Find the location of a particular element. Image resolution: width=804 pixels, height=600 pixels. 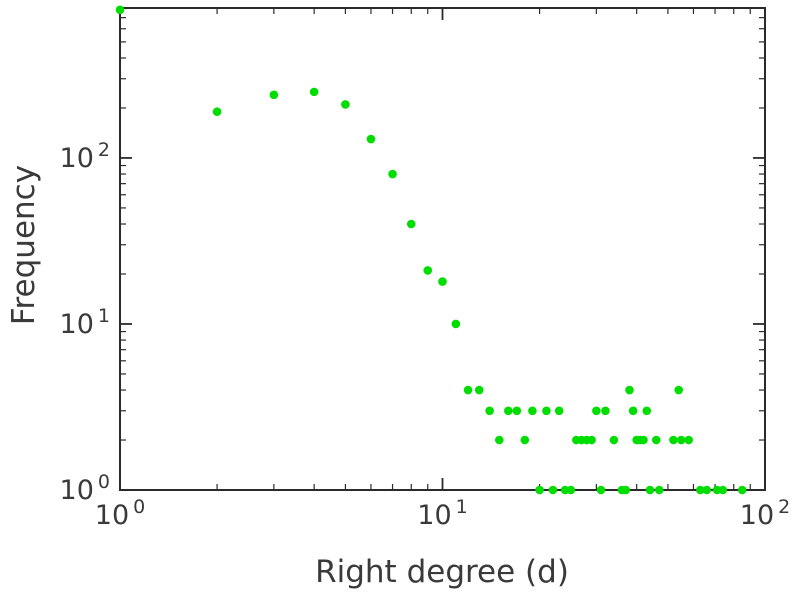

x-tick-label: 10 0 is located at coordinates (120, 513).